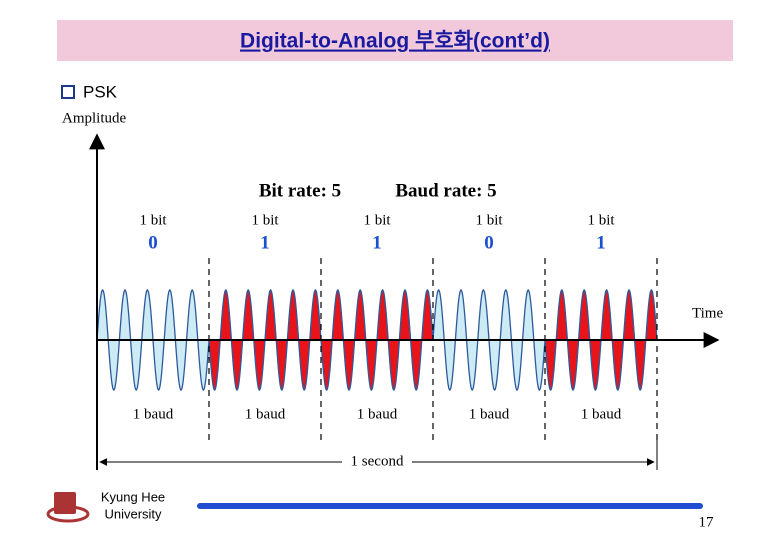 Image resolution: width=780 pixels, height=545 pixels. I want to click on bullet-text: PSK, so click(100, 91).